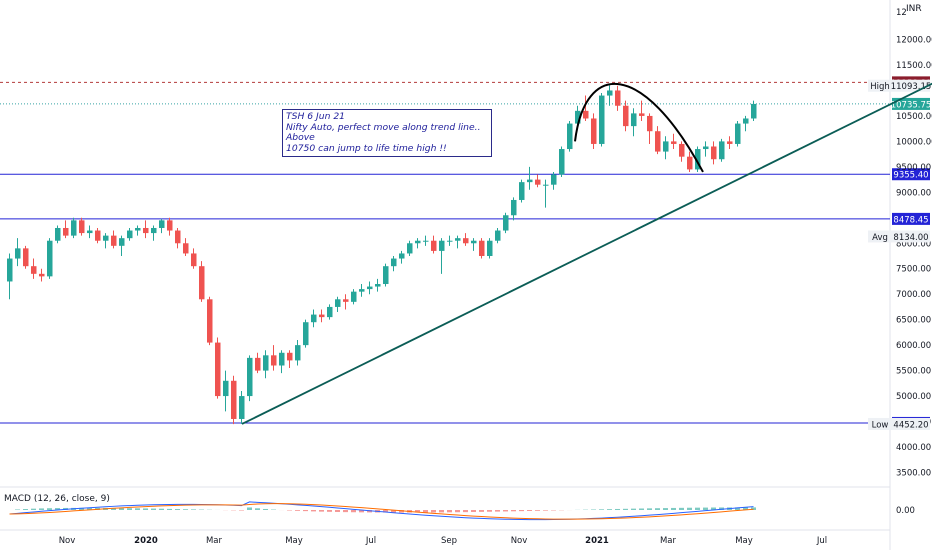  Describe the element at coordinates (597, 541) in the screenshot. I see `x-tick-label: 2021` at that location.